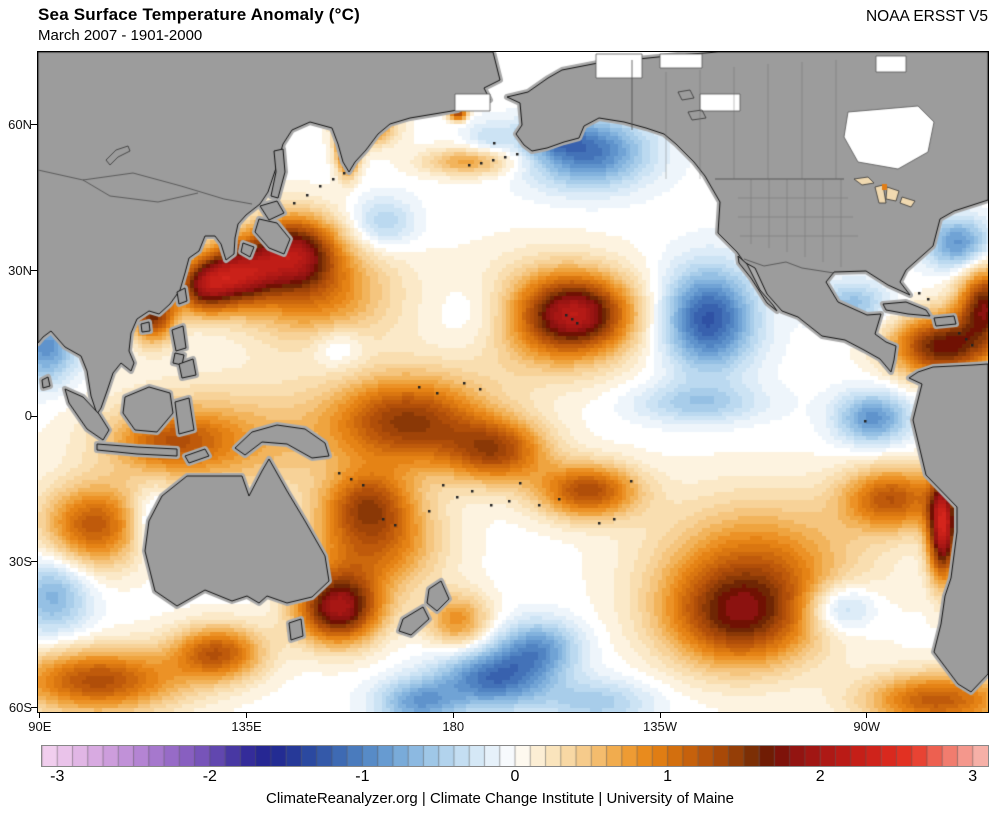 This screenshot has height=819, width=1000. What do you see at coordinates (867, 726) in the screenshot?
I see `lon-tick-label: 90W` at bounding box center [867, 726].